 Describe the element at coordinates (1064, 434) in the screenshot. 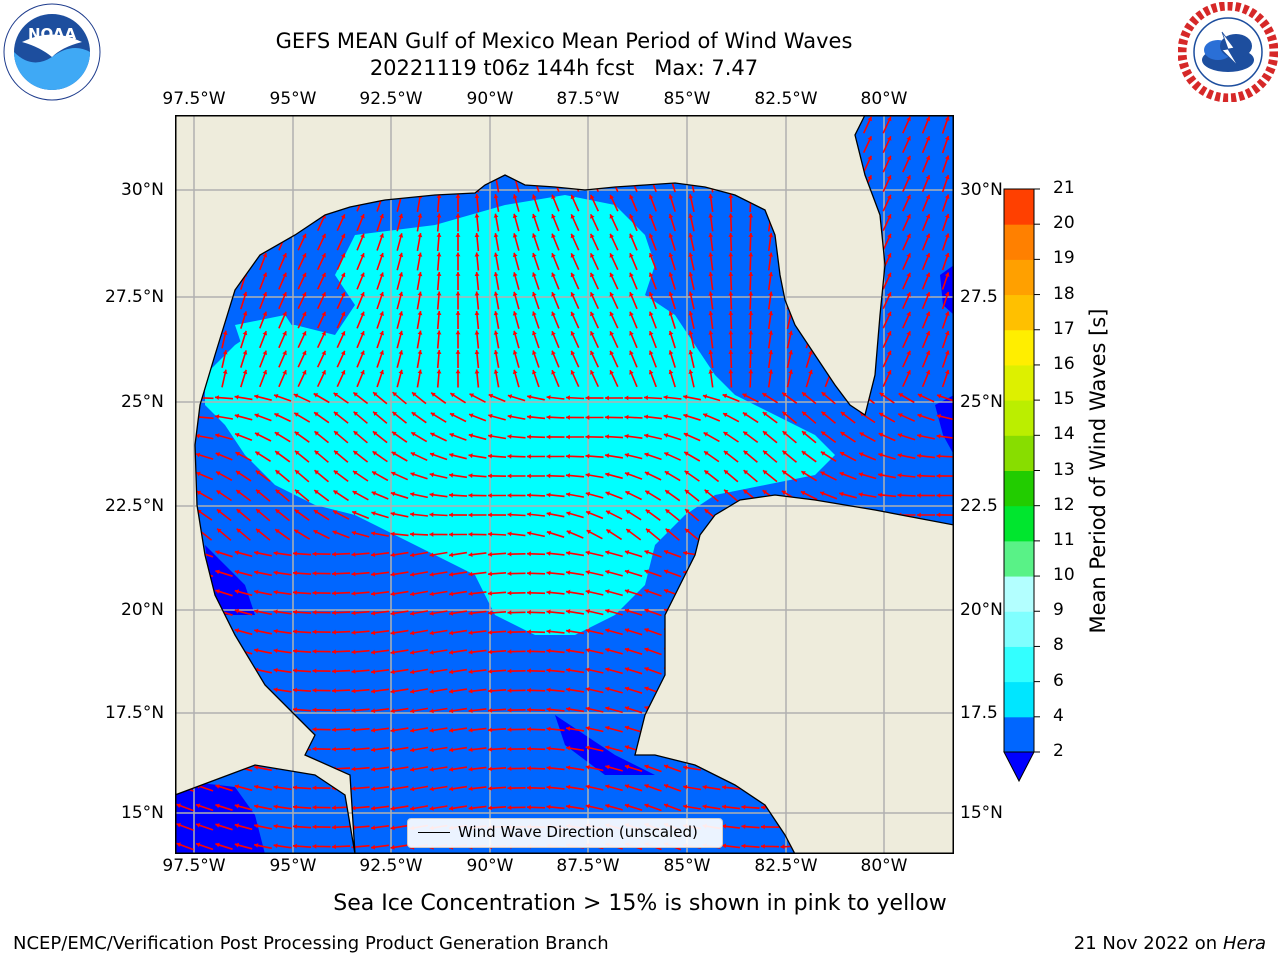

I see `colorbar-tick-label: 14` at that location.